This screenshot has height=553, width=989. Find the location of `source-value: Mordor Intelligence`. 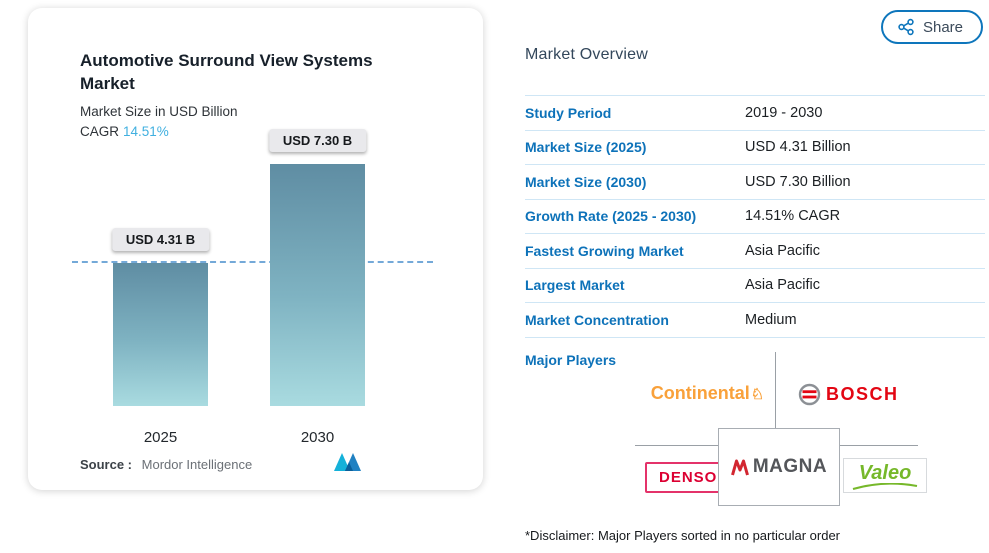

source-value: Mordor Intelligence is located at coordinates (197, 464).